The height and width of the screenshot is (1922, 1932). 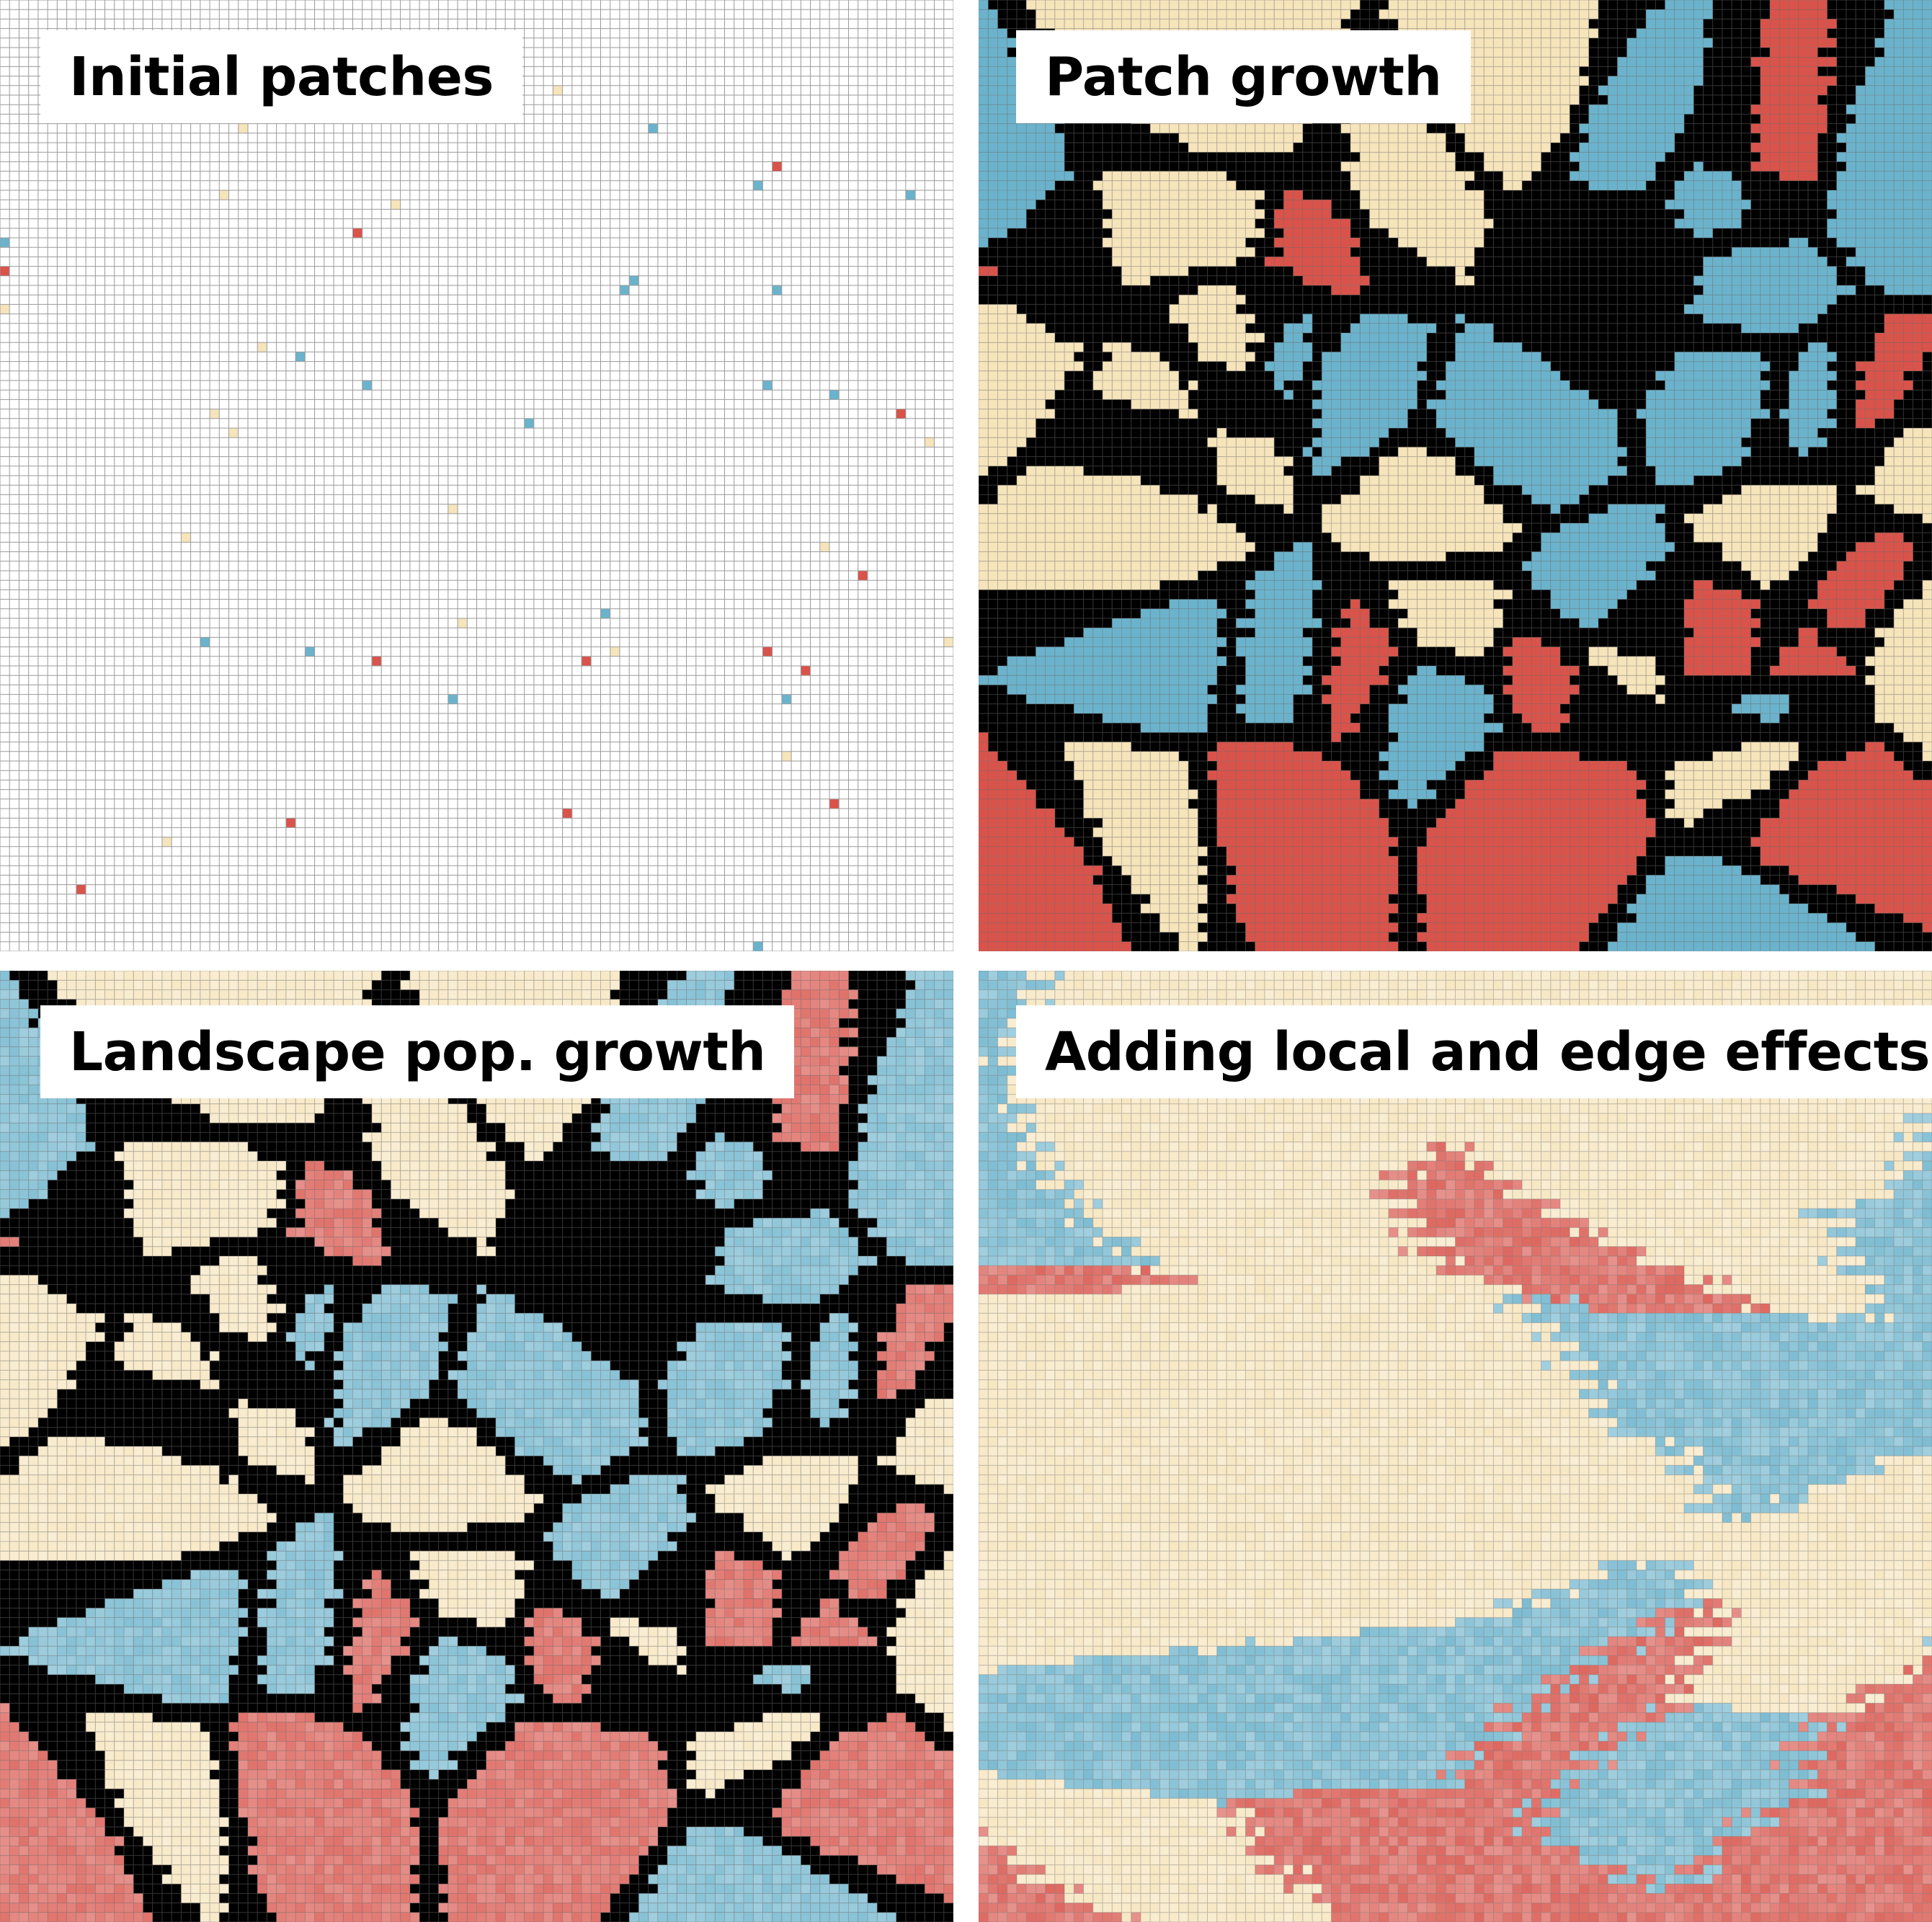 What do you see at coordinates (417, 1051) in the screenshot?
I see `panel-title: Landscape pop. growth` at bounding box center [417, 1051].